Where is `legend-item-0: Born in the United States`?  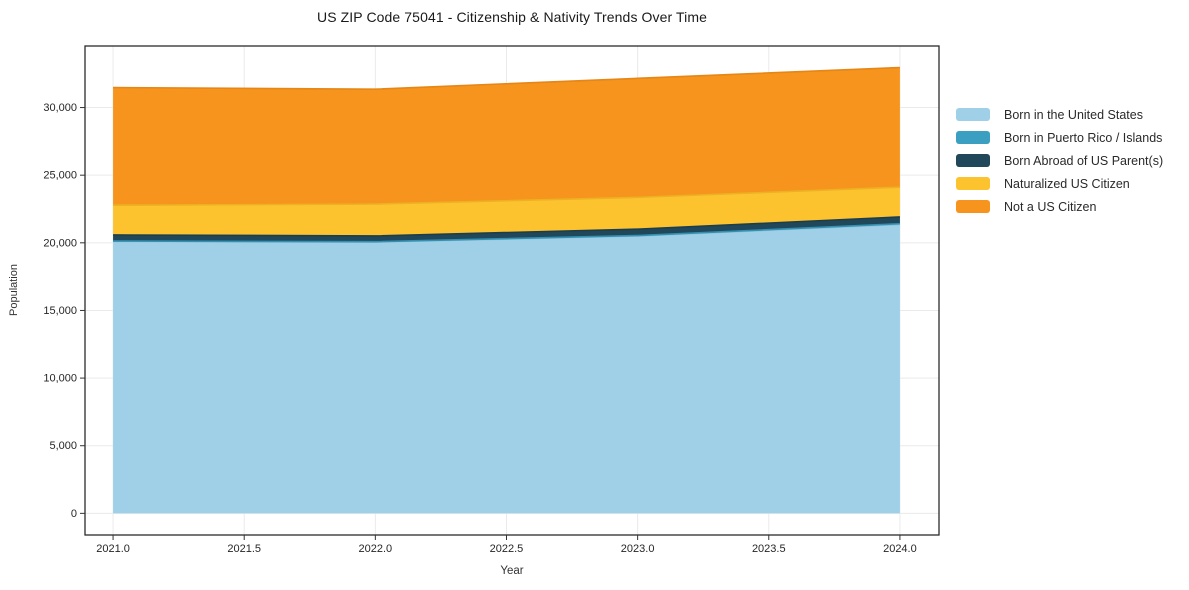 legend-item-0: Born in the United States is located at coordinates (1059, 114).